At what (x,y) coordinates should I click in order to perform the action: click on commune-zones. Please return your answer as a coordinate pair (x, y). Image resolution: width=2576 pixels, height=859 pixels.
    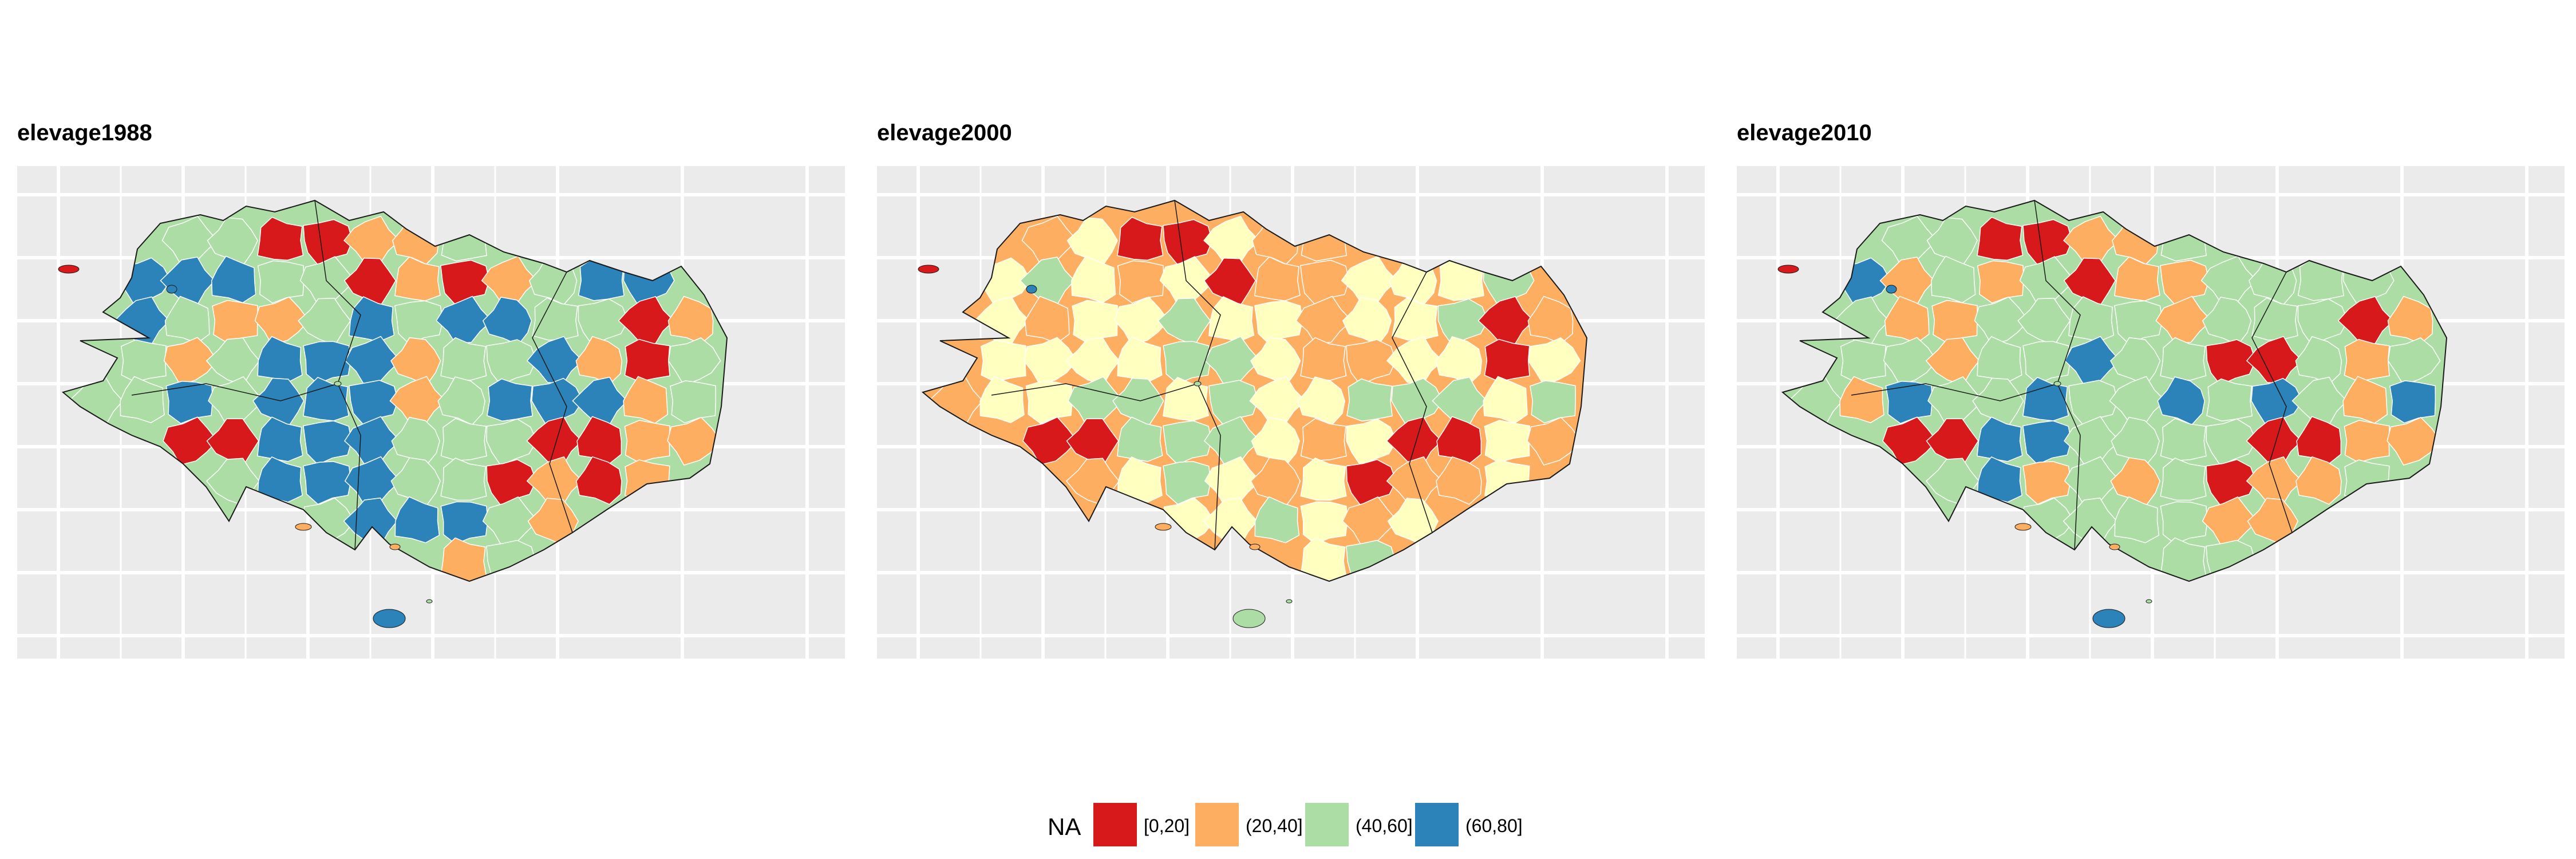
    Looking at the image, I should click on (395, 390).